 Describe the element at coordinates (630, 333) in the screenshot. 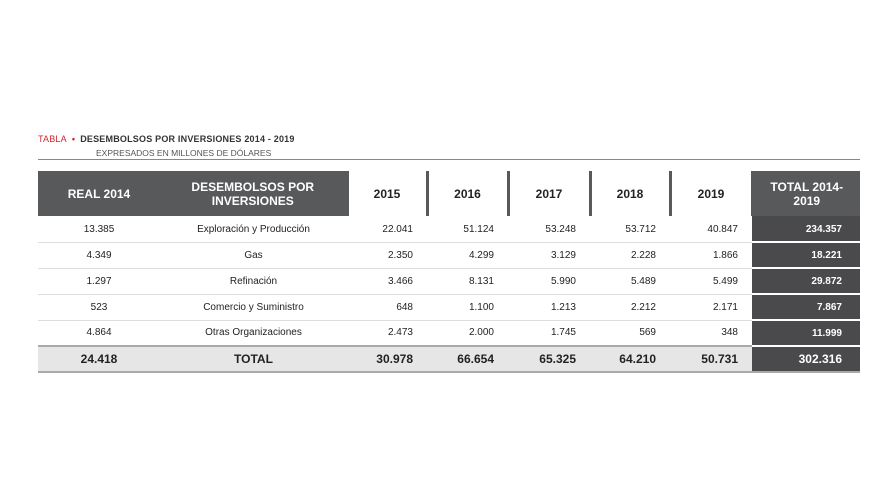

I see `cell: 569` at that location.